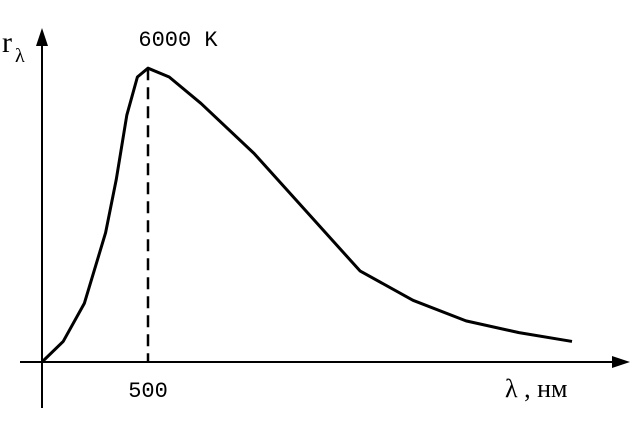  What do you see at coordinates (178, 40) in the screenshot?
I see `annotation: 6000 K` at bounding box center [178, 40].